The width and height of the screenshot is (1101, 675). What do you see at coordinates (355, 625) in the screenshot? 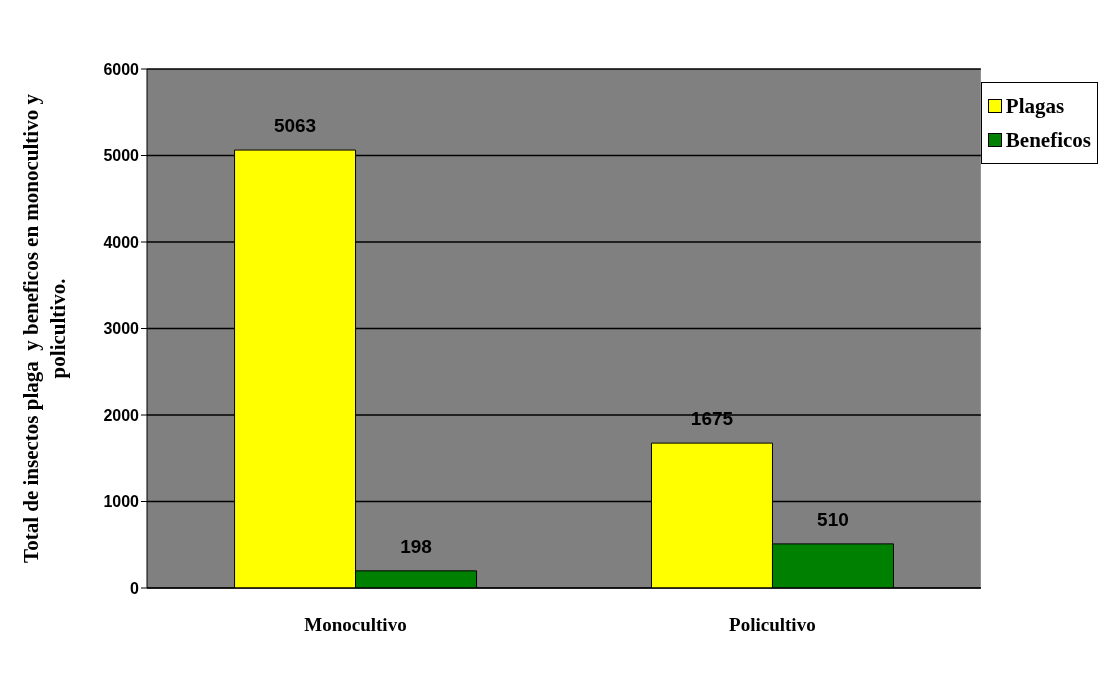
I see `x-tick-label: Monocultivo` at bounding box center [355, 625].